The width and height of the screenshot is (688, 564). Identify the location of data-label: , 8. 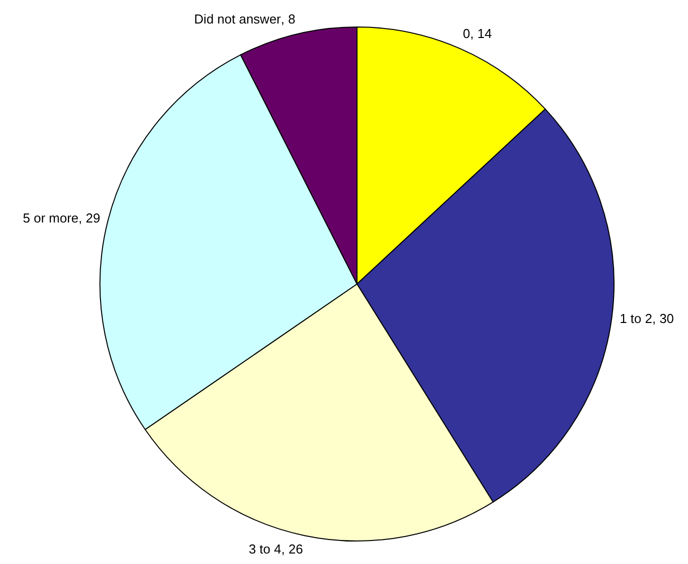
(288, 18).